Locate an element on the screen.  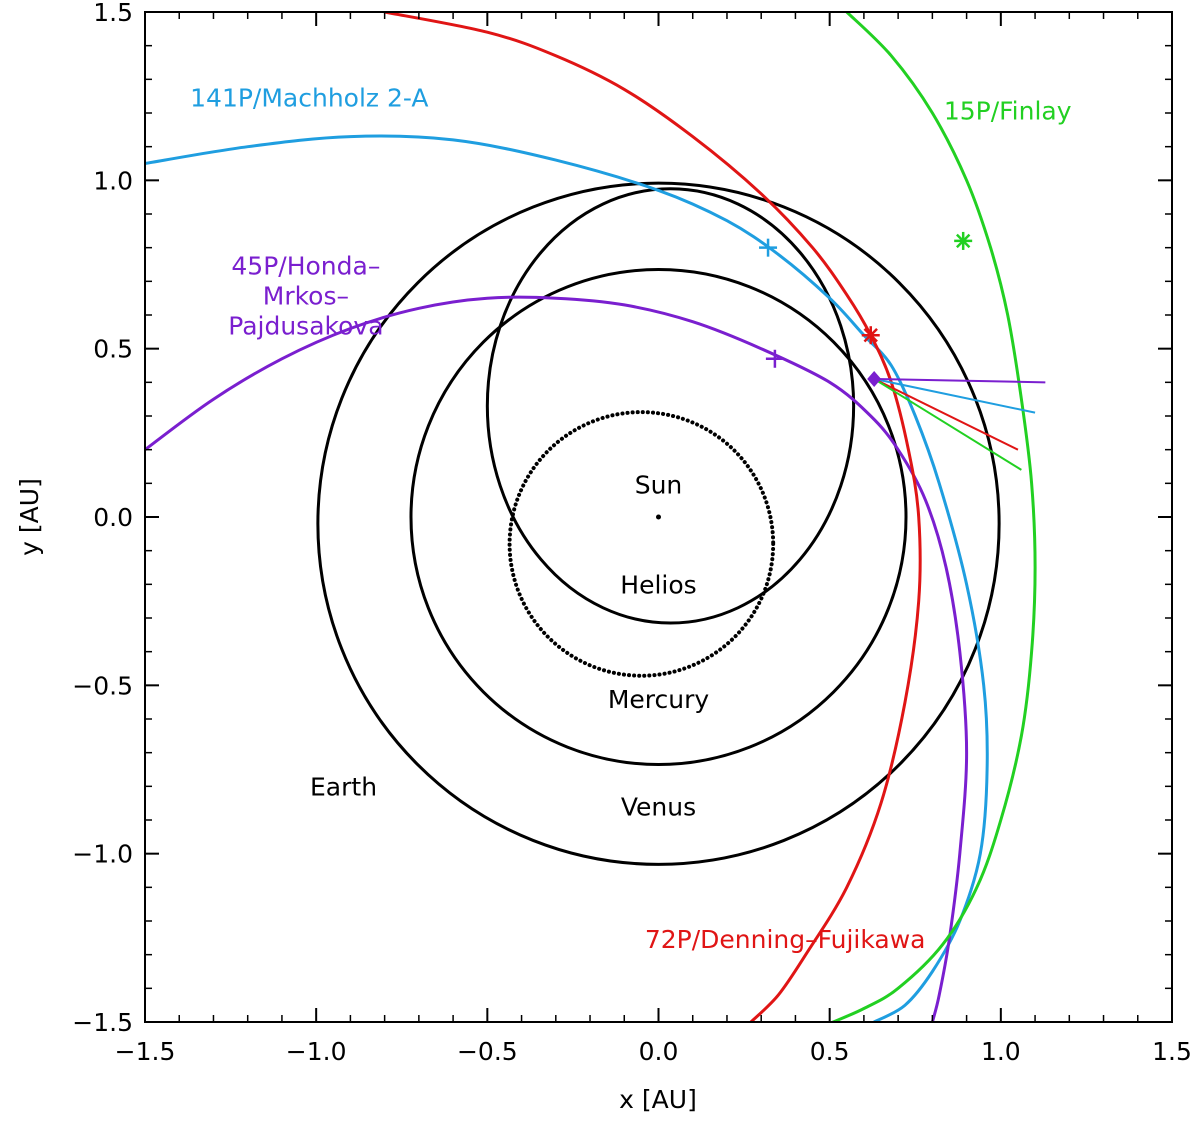
sun-marker is located at coordinates (658, 517).